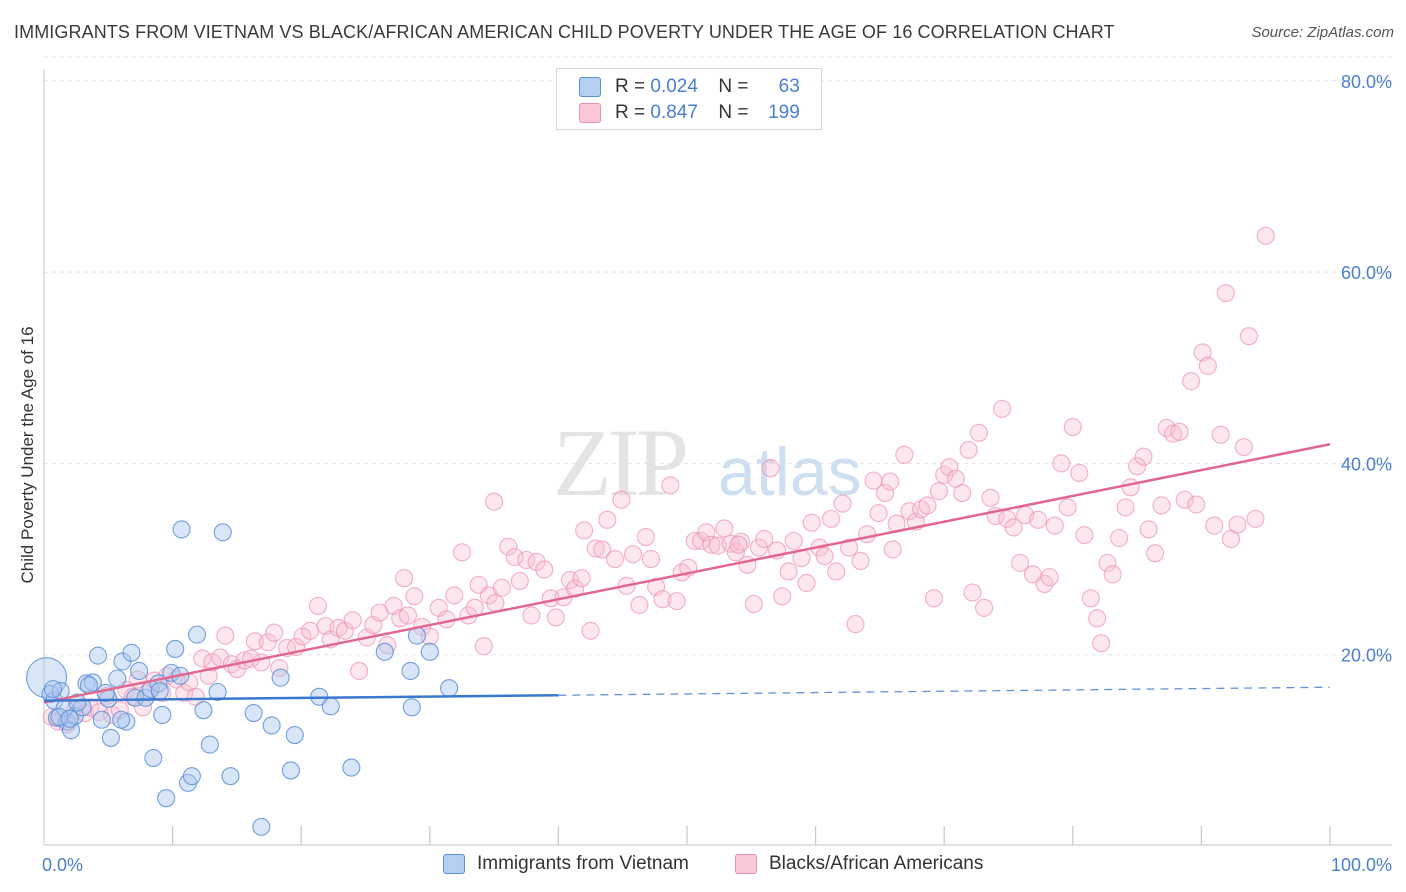 The height and width of the screenshot is (892, 1406). I want to click on legend-item-black: Blacks/African Americans, so click(859, 864).